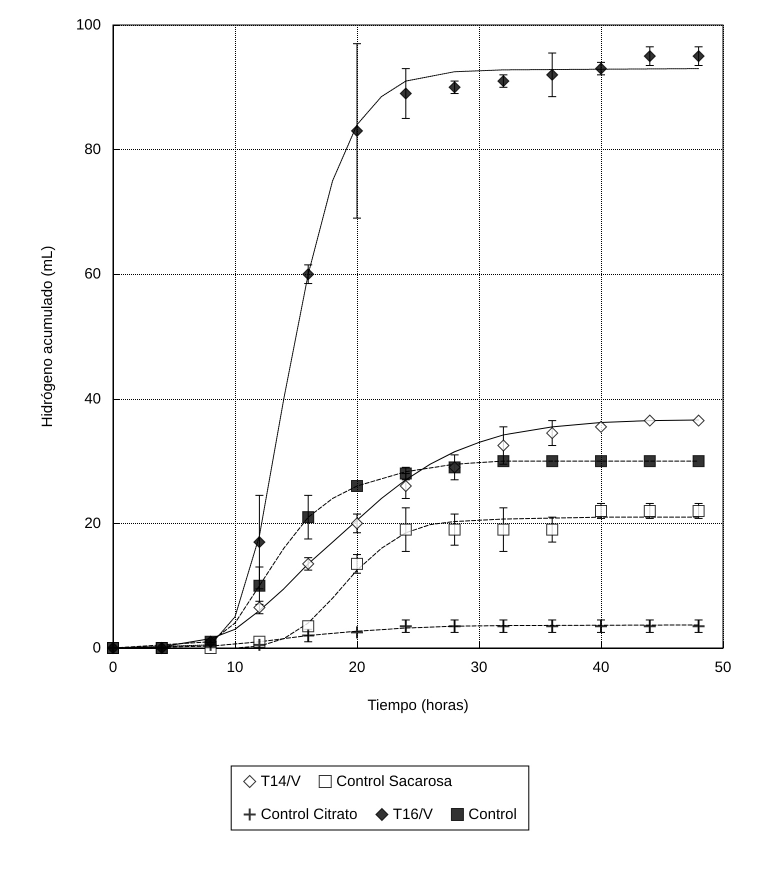 Image resolution: width=760 pixels, height=876 pixels. I want to click on x-tick-label: 10, so click(235, 667).